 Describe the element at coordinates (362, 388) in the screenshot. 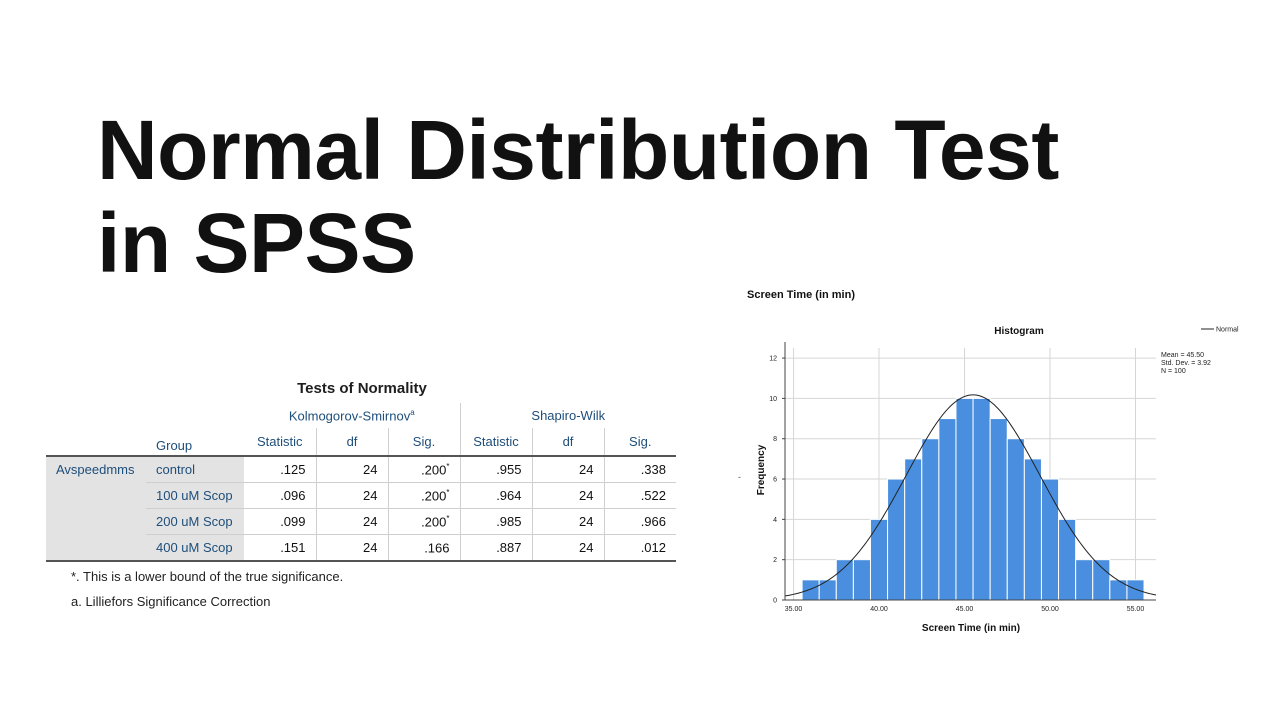

I see `table-title: Tests of Normality` at that location.